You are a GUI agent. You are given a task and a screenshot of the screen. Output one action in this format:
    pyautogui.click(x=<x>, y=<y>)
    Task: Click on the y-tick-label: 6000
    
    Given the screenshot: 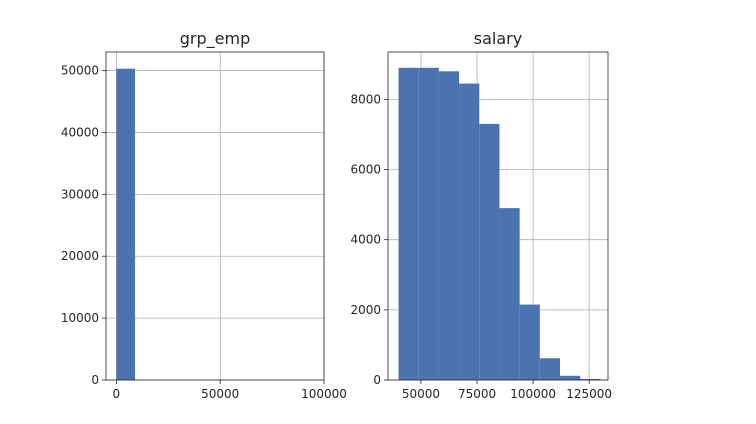 What is the action you would take?
    pyautogui.click(x=365, y=170)
    